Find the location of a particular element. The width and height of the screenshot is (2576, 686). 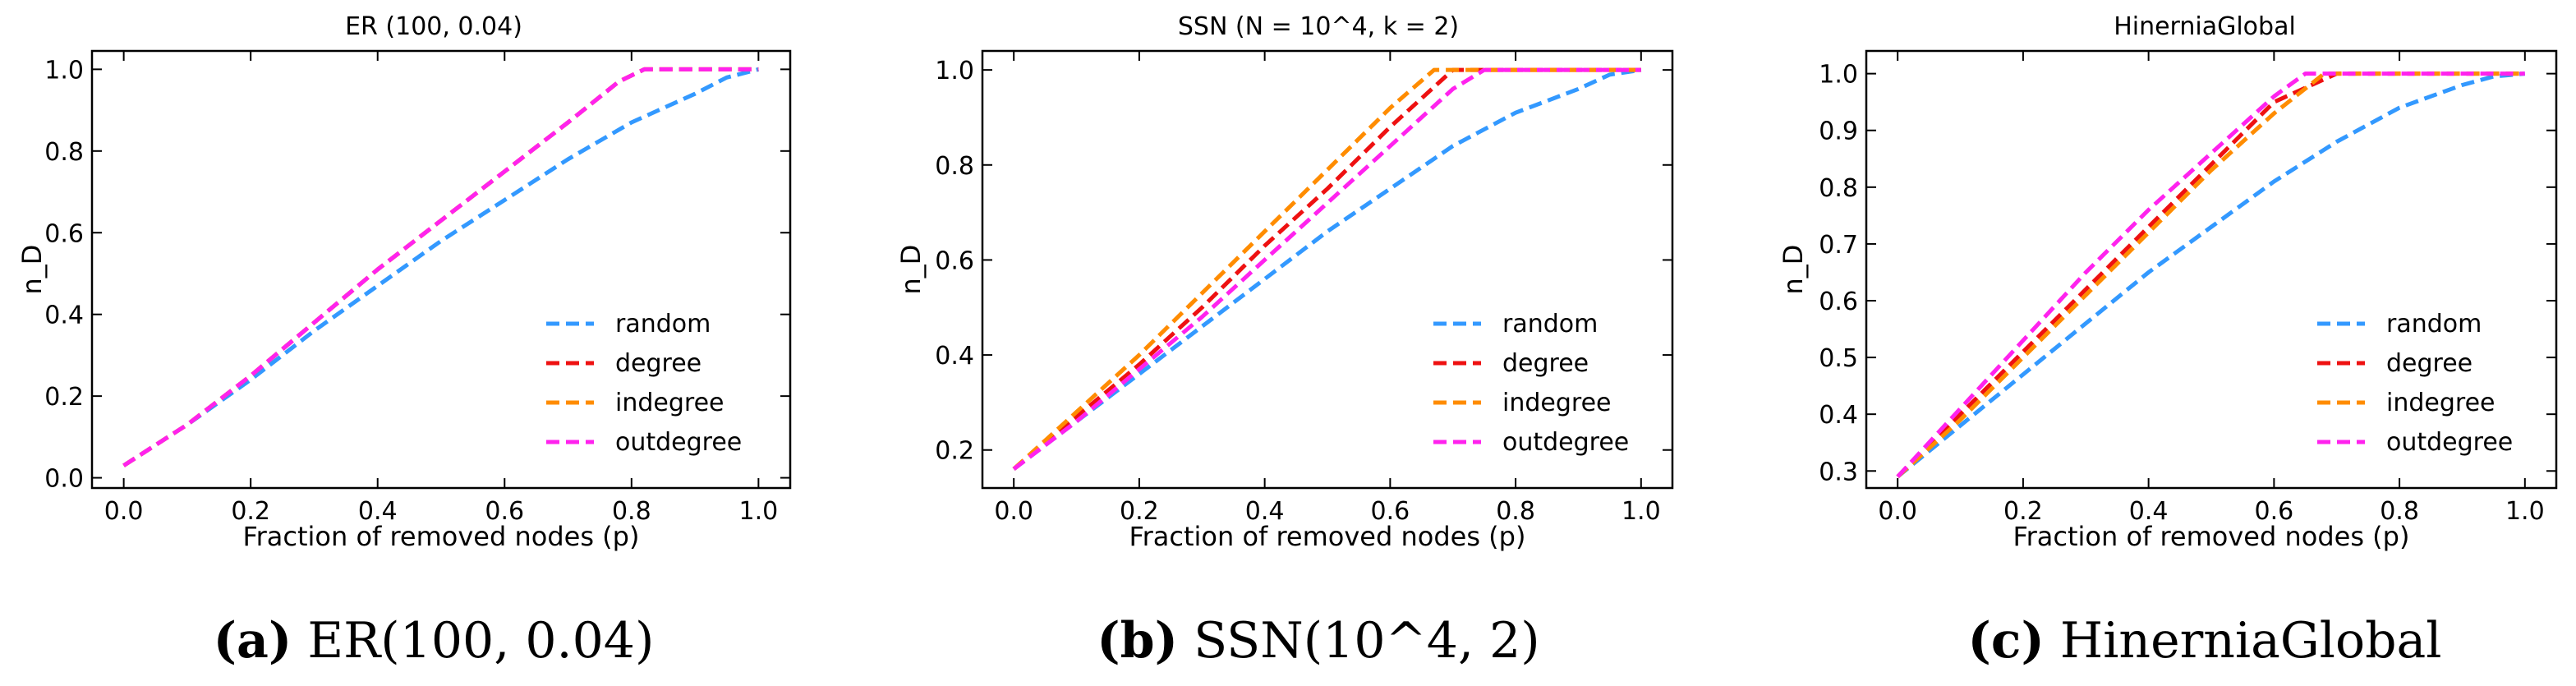

panel-b-series is located at coordinates (1327, 269).